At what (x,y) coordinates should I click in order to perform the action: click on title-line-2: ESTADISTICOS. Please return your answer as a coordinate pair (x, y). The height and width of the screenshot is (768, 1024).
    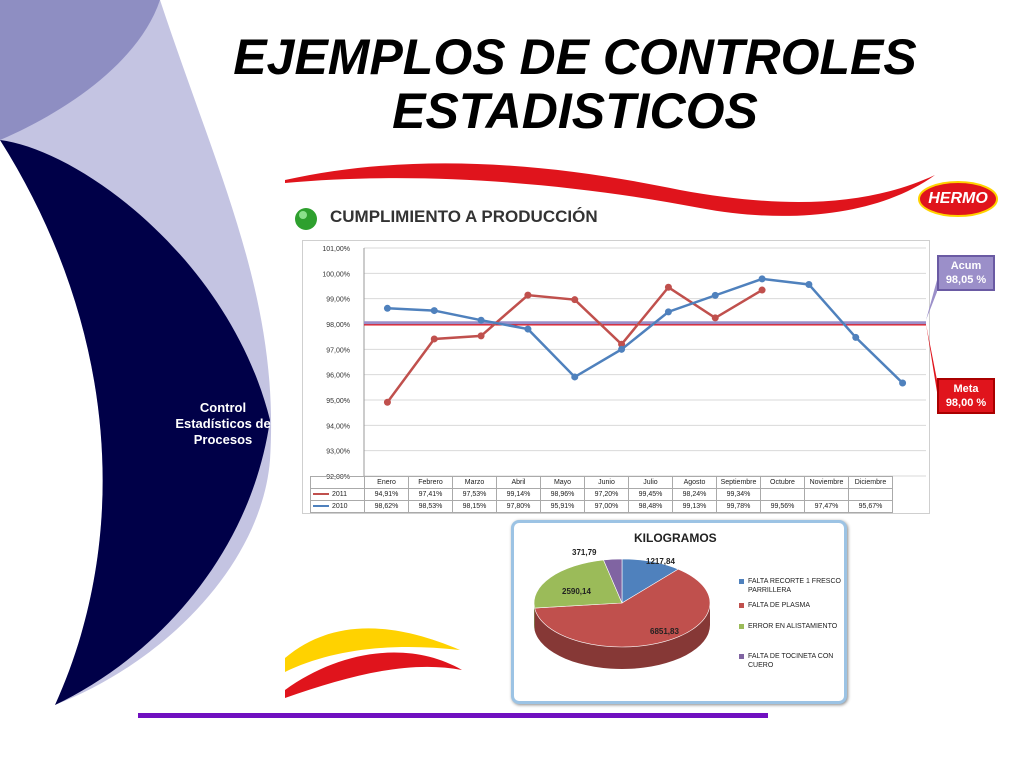
    Looking at the image, I should click on (575, 111).